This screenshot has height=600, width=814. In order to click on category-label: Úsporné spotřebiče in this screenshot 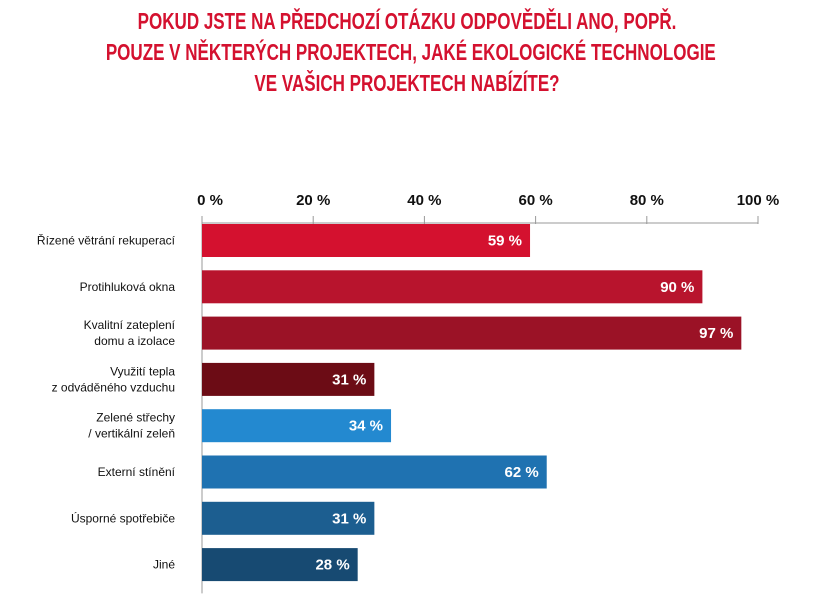, I will do `click(123, 517)`.